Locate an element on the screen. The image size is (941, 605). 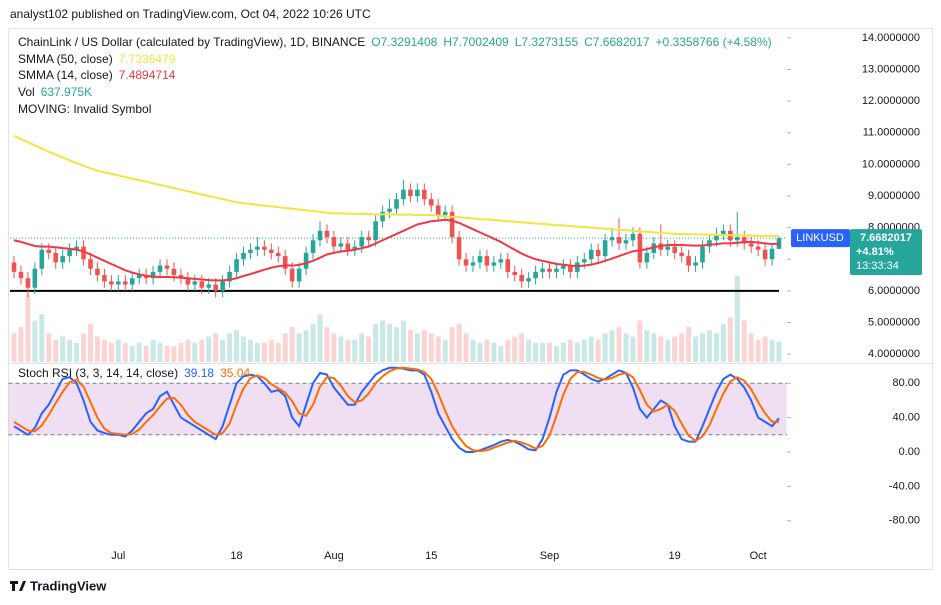
ohlc-open: O7.3291408 is located at coordinates (404, 42).